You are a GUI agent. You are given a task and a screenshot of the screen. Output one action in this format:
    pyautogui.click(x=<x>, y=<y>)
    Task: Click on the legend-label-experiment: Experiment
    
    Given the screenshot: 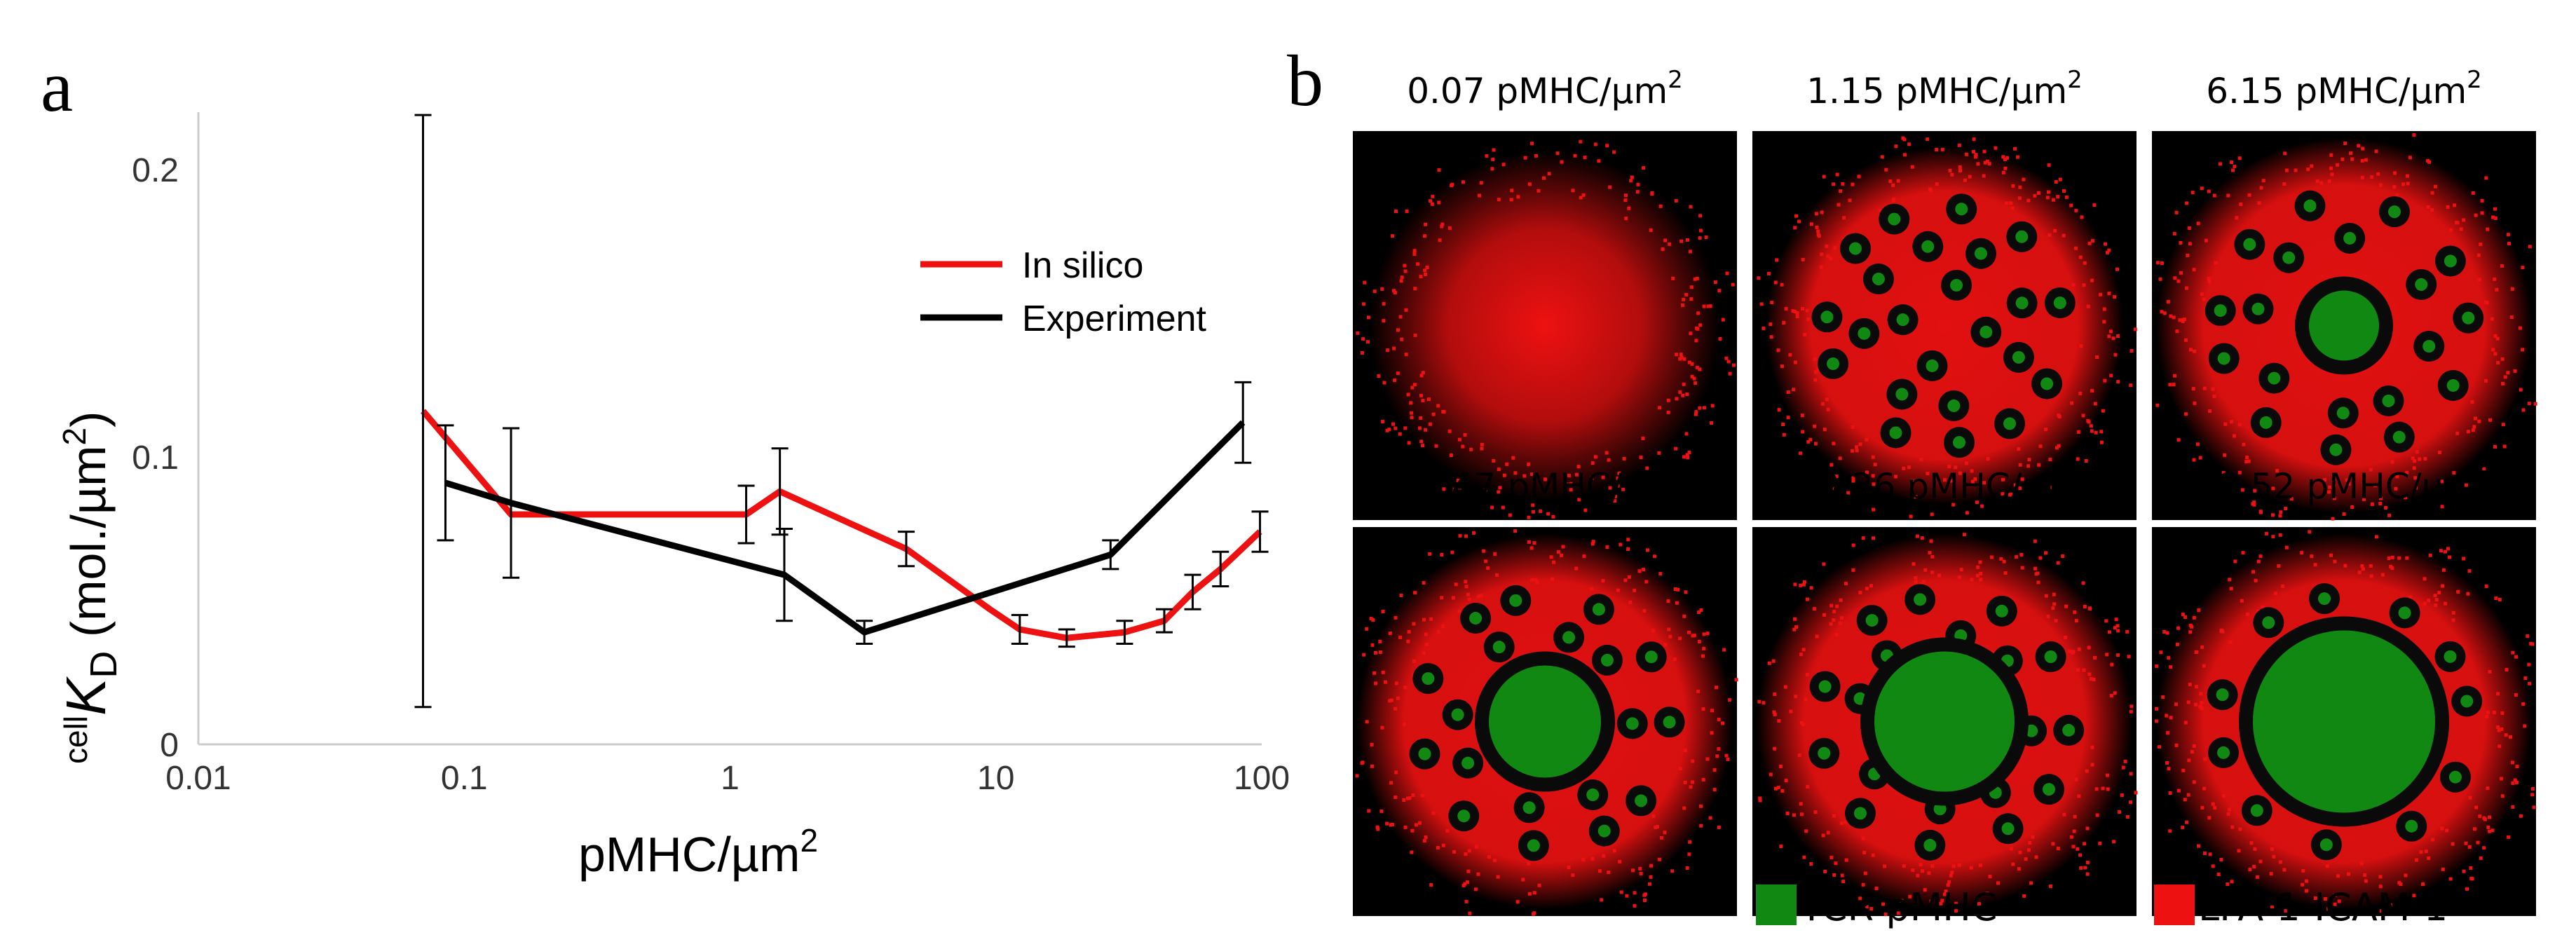 What is the action you would take?
    pyautogui.click(x=1114, y=319)
    